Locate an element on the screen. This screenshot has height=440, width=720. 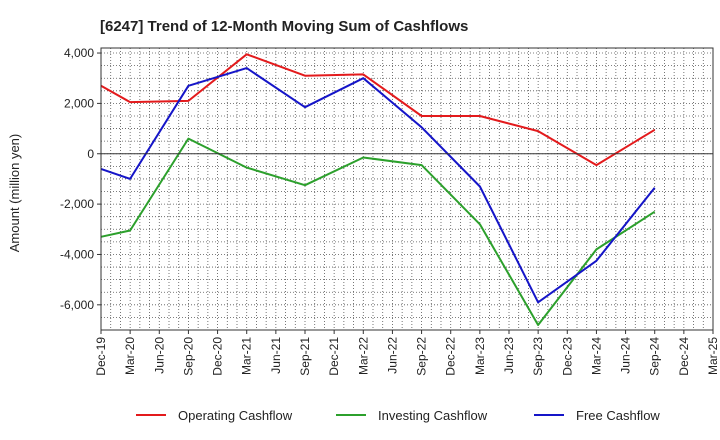
x-tick-label: Sep-24 is located at coordinates (655, 356).